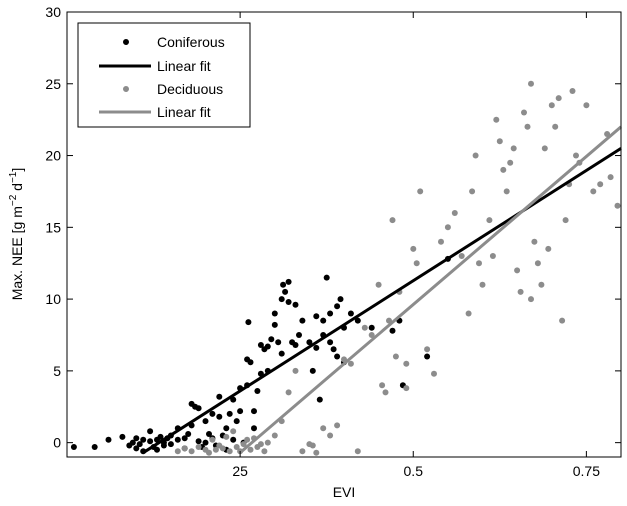  I want to click on legend-box, so click(164, 75).